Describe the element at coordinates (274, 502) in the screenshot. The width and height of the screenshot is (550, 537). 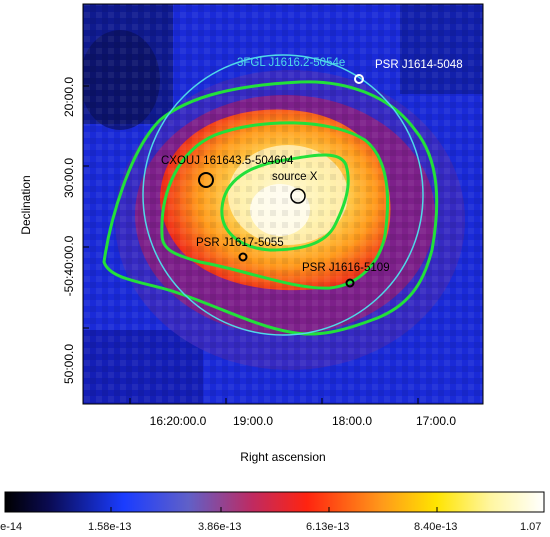
I see `colorbar` at that location.